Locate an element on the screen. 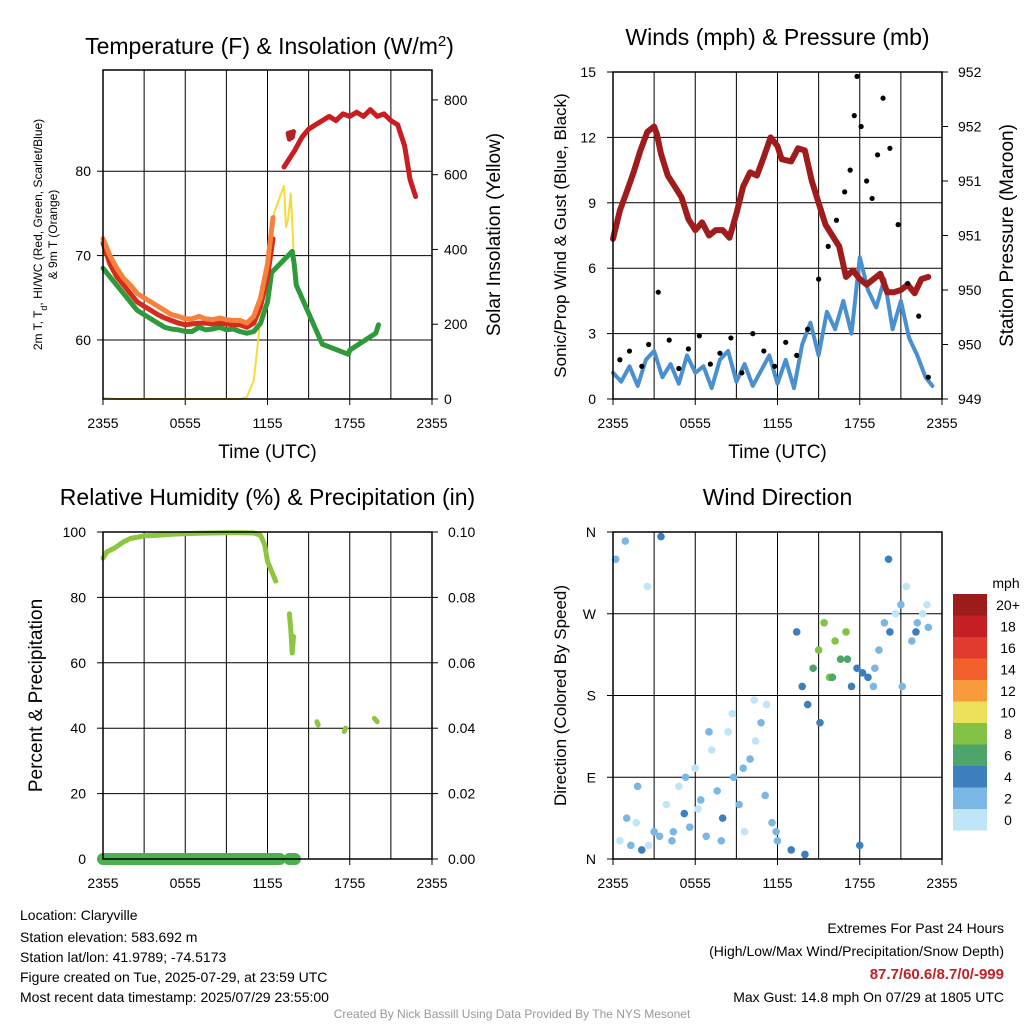 The width and height of the screenshot is (1024, 1024). extremes-values: 87.7/60.6/8.7/0/-999 is located at coordinates (936, 974).